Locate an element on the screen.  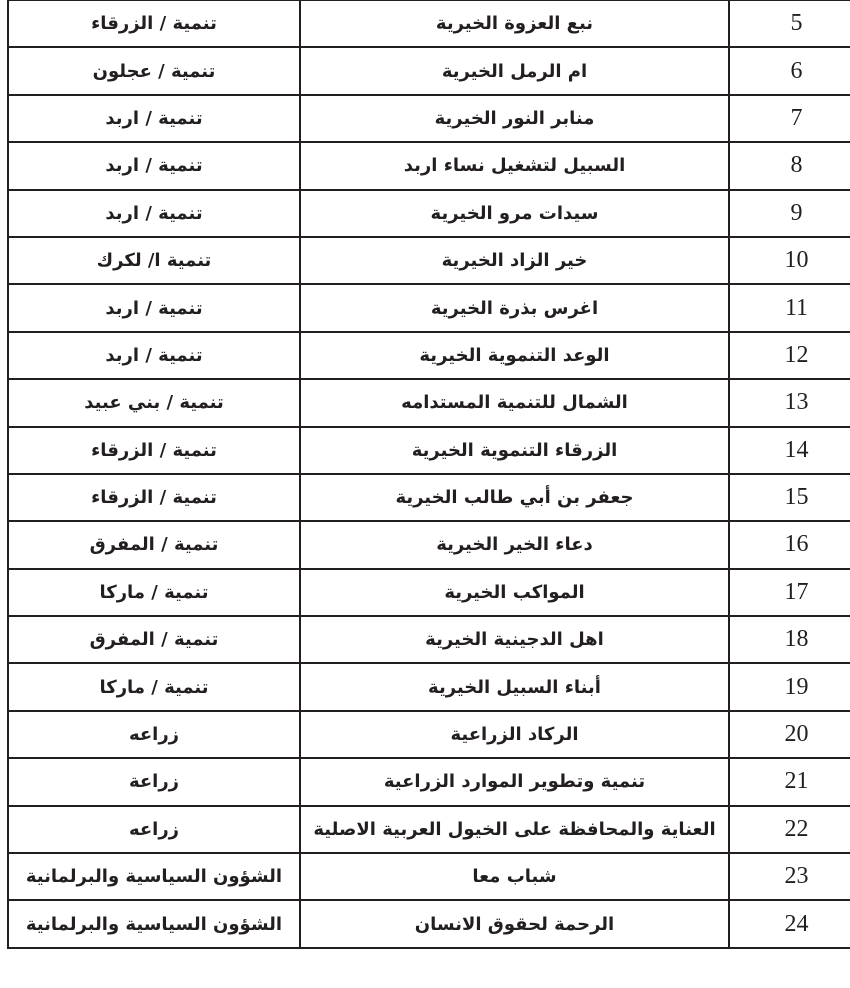
number-cell: 19 is located at coordinates (789, 687).